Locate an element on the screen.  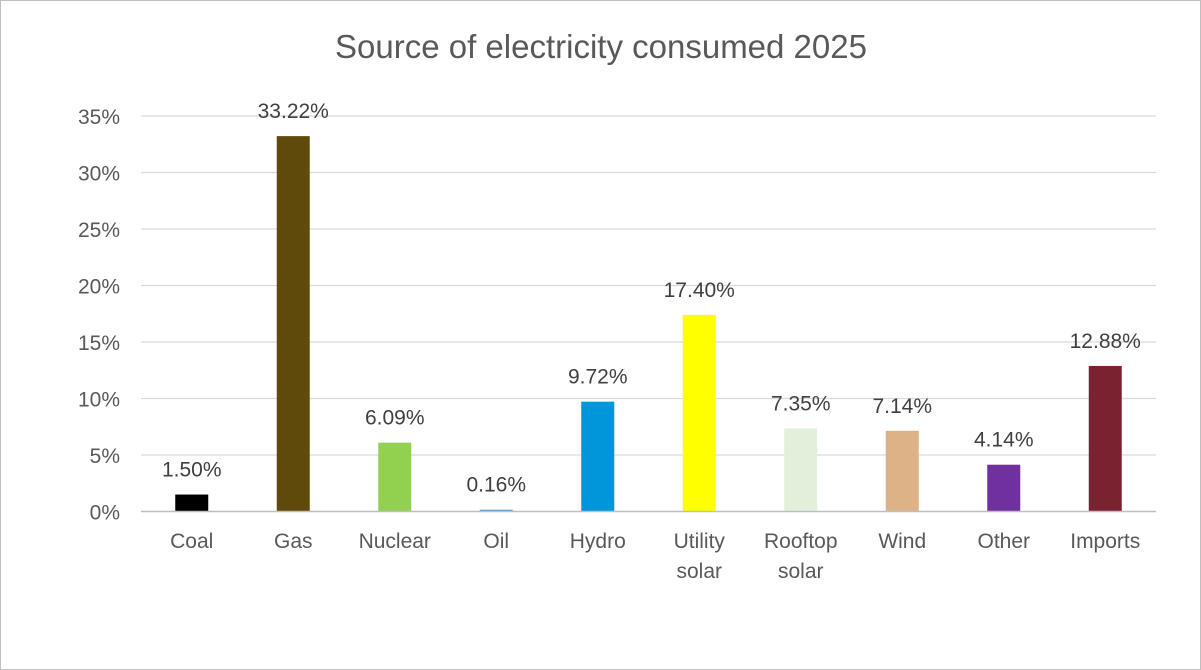
data-label: 0.16% is located at coordinates (496, 485).